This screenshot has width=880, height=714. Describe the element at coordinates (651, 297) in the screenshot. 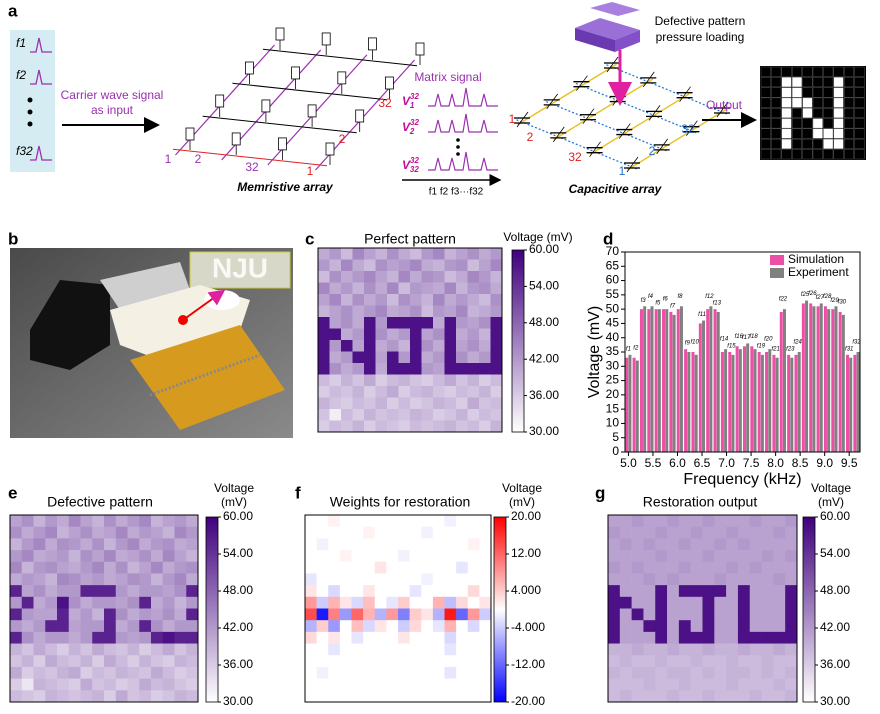

I see `bar-label: f4` at that location.